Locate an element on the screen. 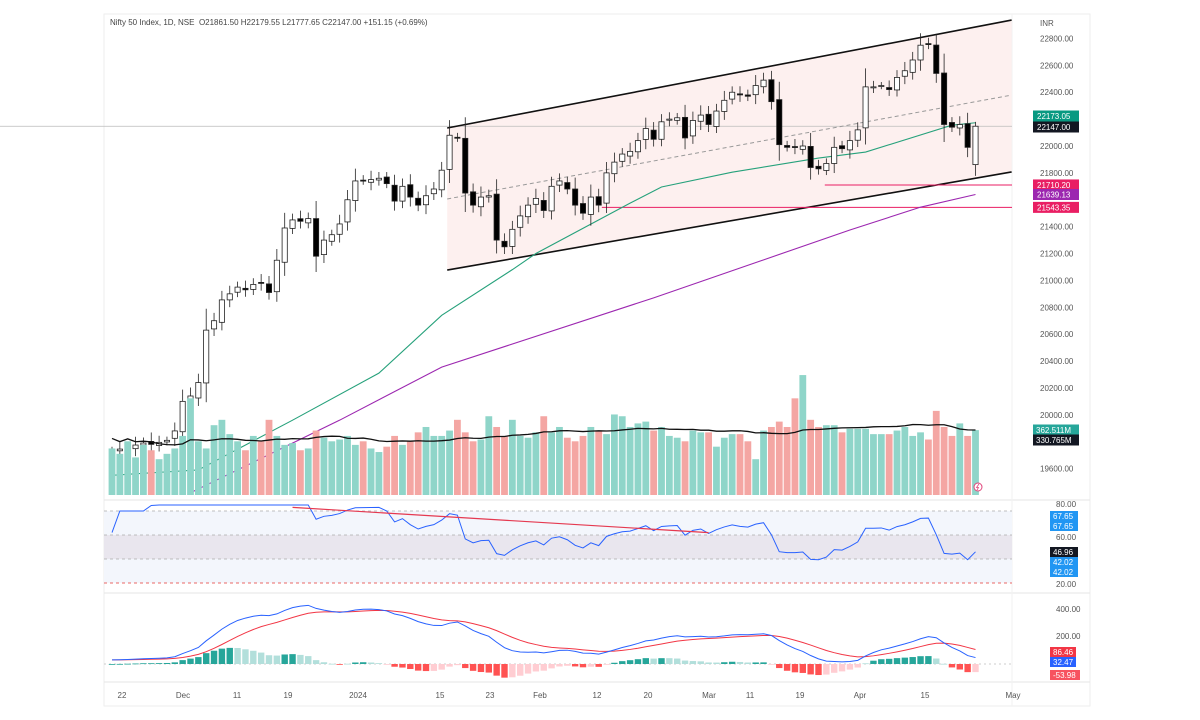  date-tick-label: Apr is located at coordinates (860, 695).